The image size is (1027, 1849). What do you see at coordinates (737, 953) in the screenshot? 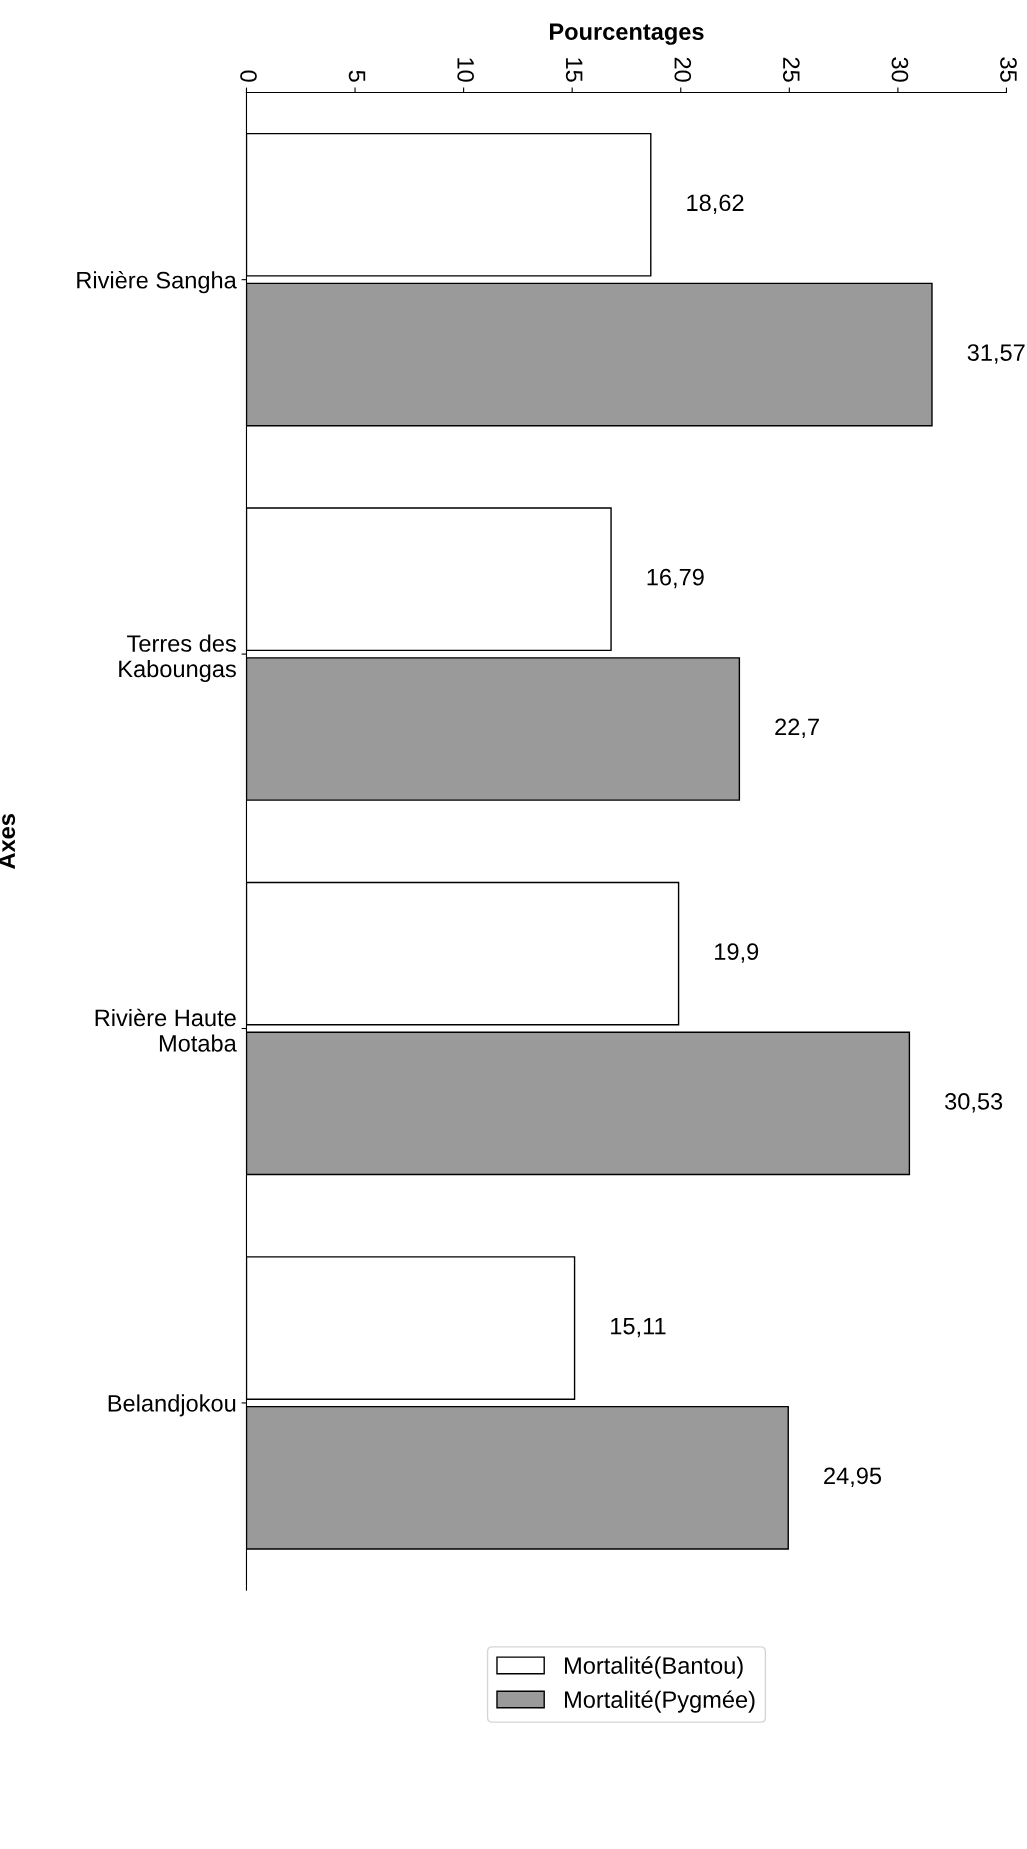
I see `data-label: 19,9` at bounding box center [737, 953].